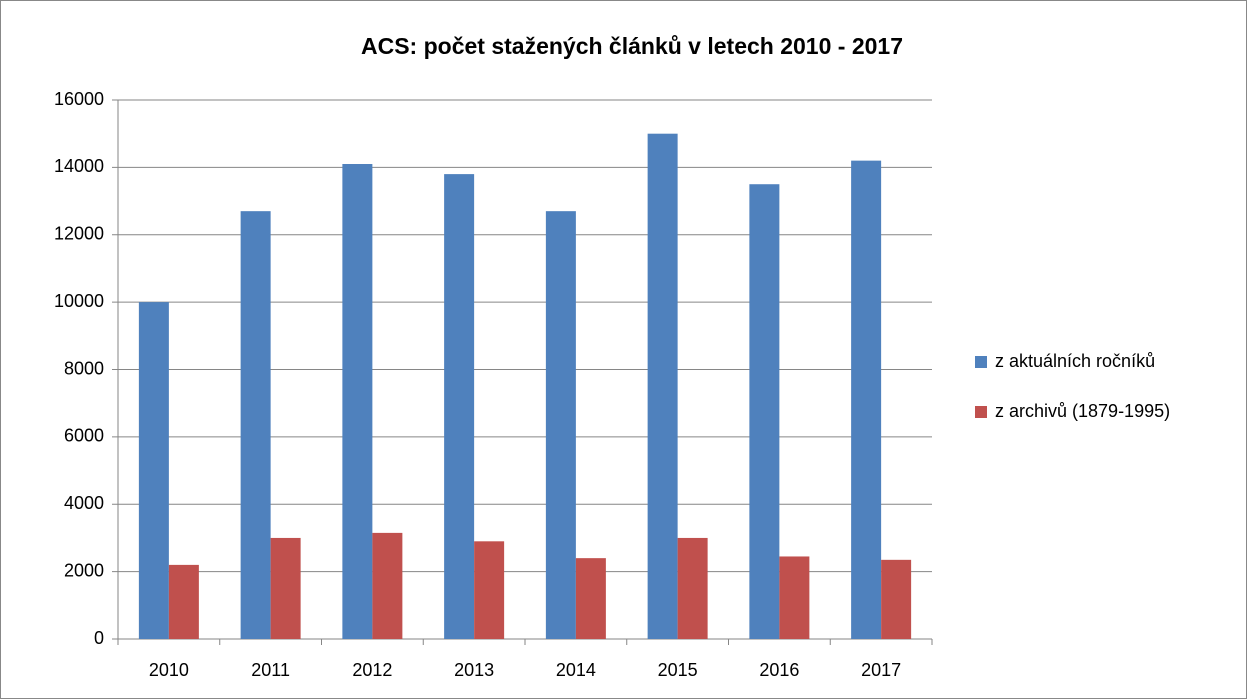 The image size is (1247, 699). I want to click on x-tick-label: 2015, so click(678, 670).